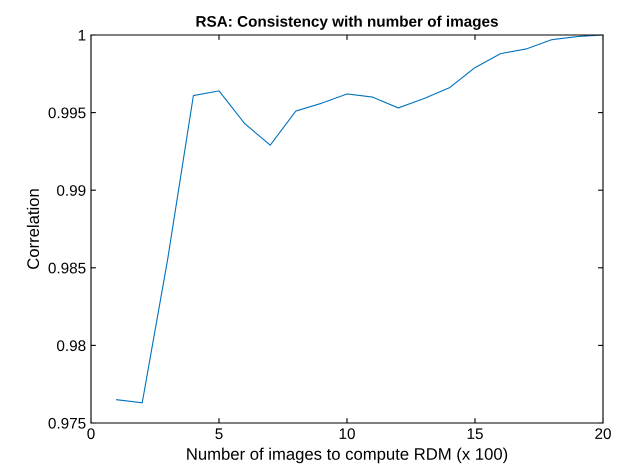 The width and height of the screenshot is (621, 473). I want to click on chart-title: RSA: Consistency with number of images, so click(347, 23).